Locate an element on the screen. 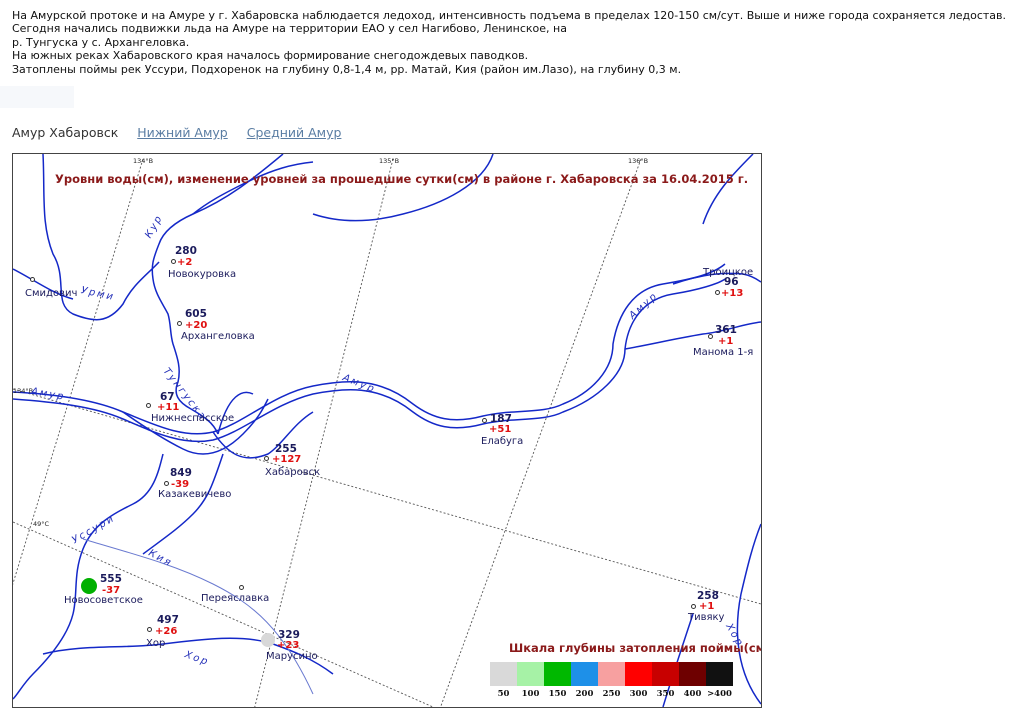  flood-scale-swatches is located at coordinates (611, 674).